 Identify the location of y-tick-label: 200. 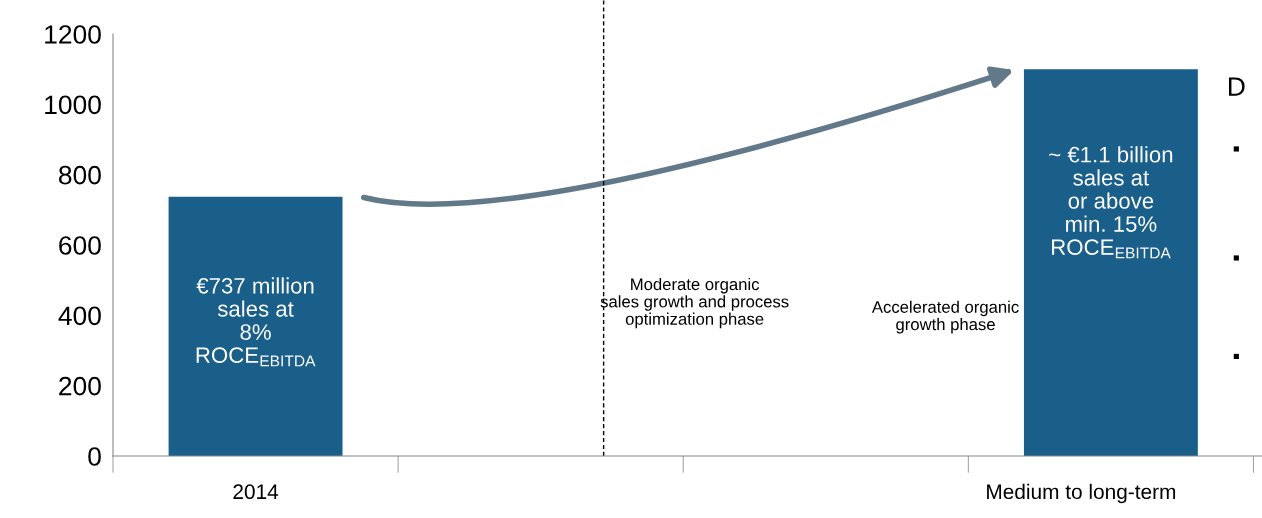
(80, 386).